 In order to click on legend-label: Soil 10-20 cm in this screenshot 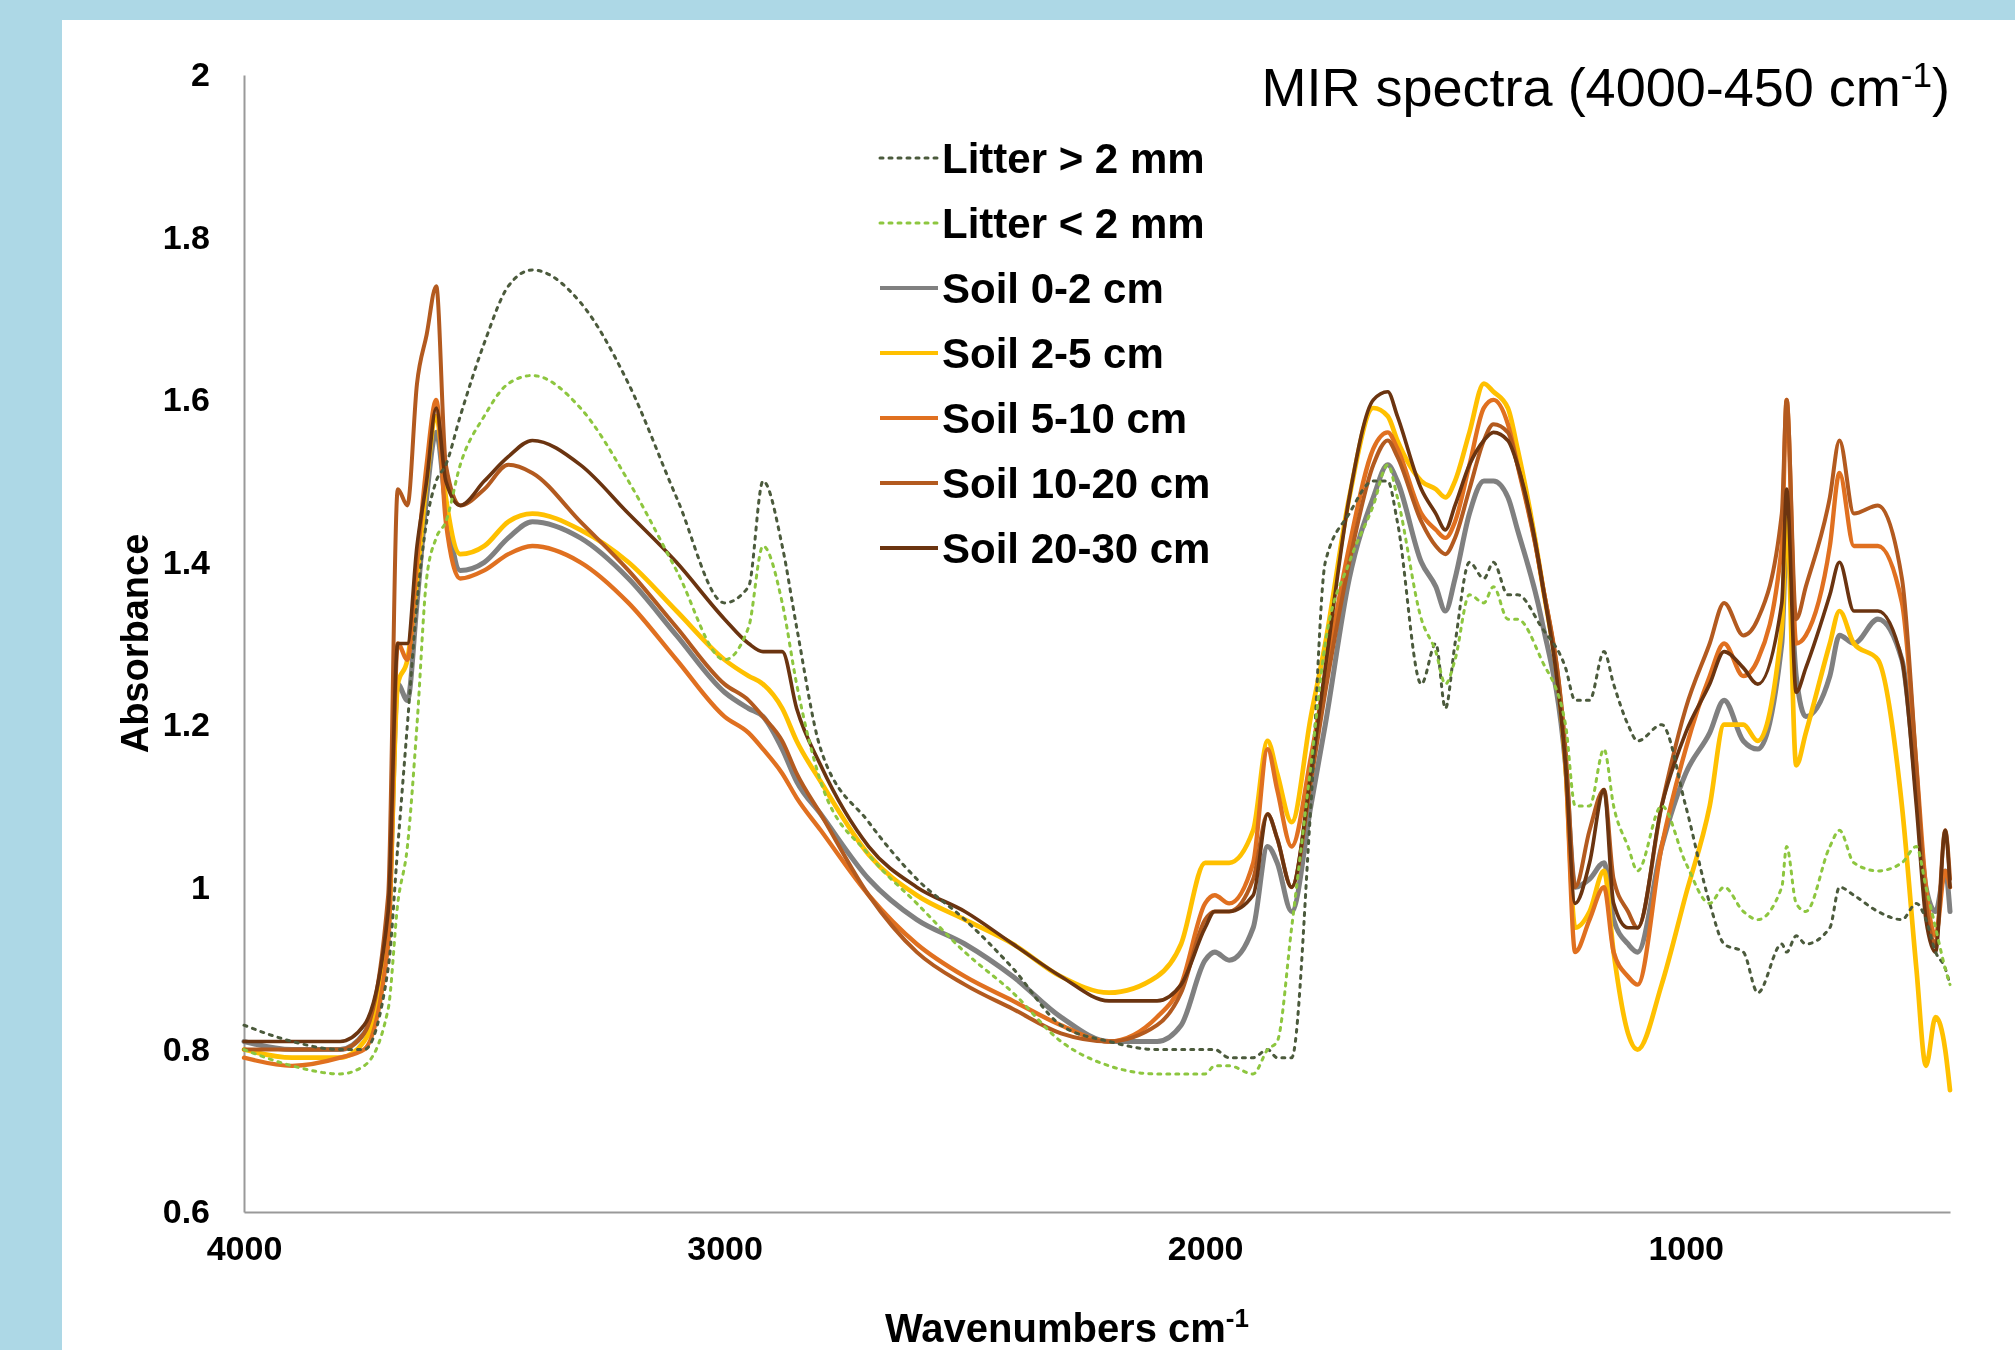, I will do `click(1076, 483)`.